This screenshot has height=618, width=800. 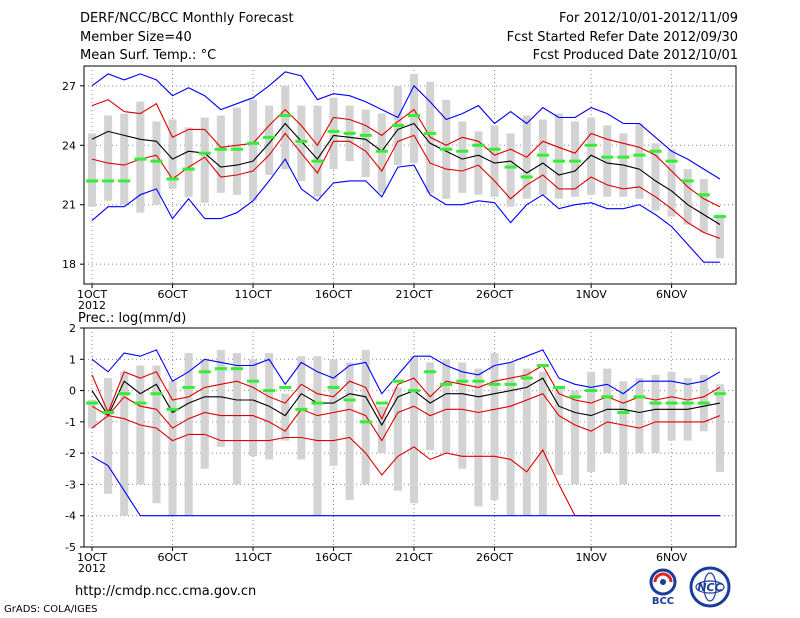 What do you see at coordinates (69, 205) in the screenshot?
I see `temp-ytick-label: 21` at bounding box center [69, 205].